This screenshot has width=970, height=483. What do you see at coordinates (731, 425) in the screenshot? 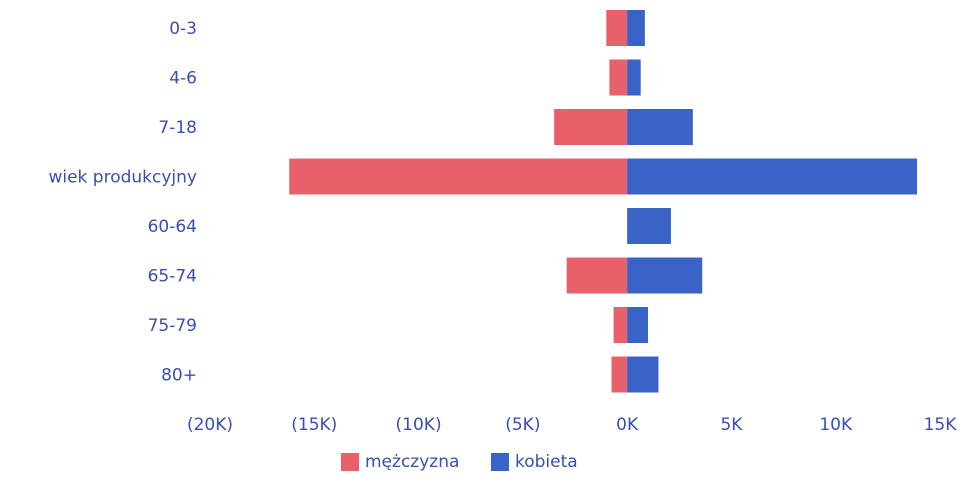
I see `x-tick-label: 5K` at bounding box center [731, 425].